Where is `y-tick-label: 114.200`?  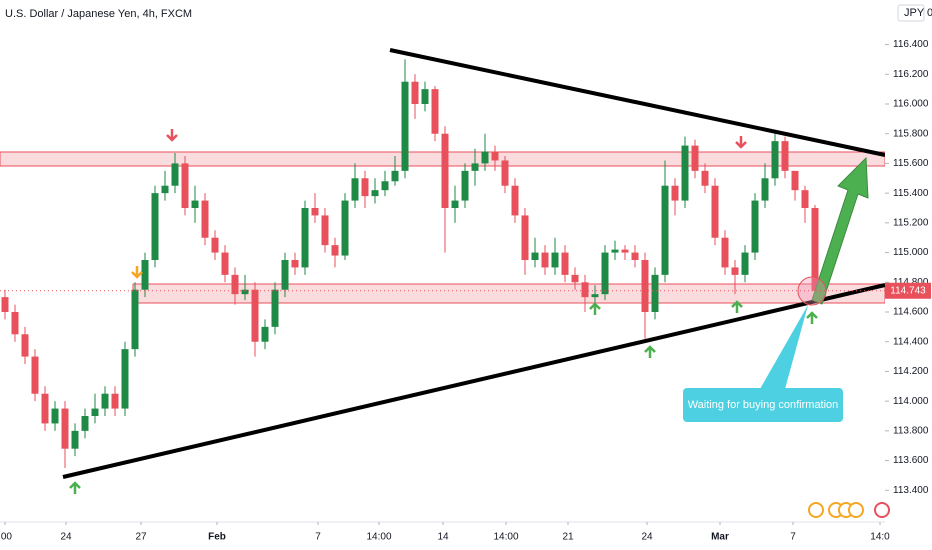
y-tick-label: 114.200 is located at coordinates (911, 371).